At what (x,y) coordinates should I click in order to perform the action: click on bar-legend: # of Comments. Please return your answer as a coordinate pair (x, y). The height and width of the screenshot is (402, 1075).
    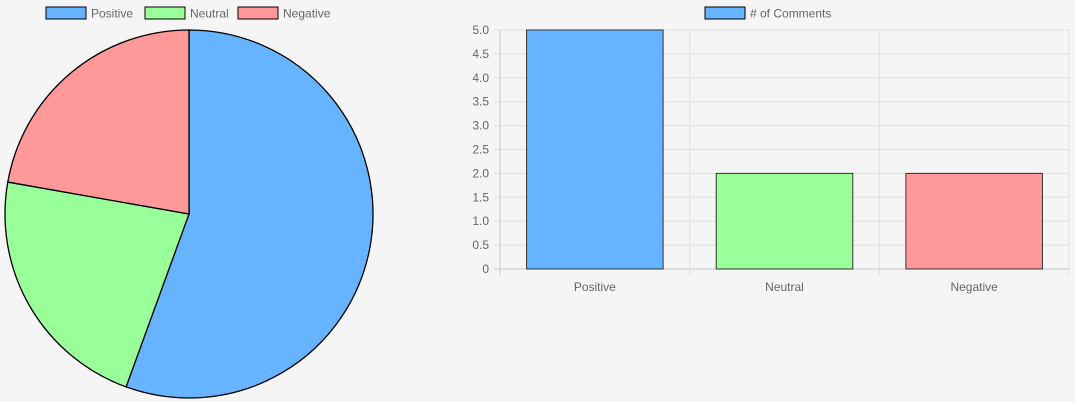
    Looking at the image, I should click on (767, 13).